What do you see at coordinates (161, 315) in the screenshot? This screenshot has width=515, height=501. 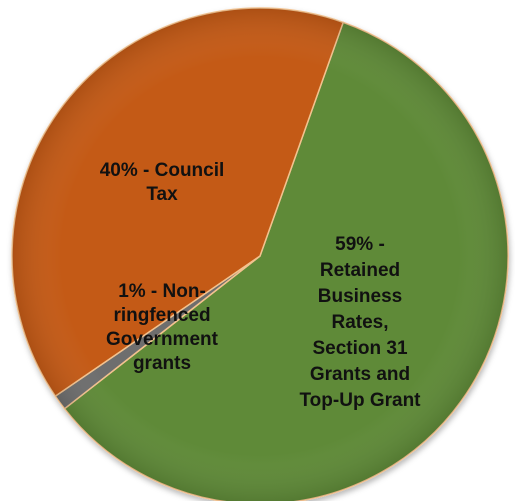 I see `slice-label-line: ringfenced` at bounding box center [161, 315].